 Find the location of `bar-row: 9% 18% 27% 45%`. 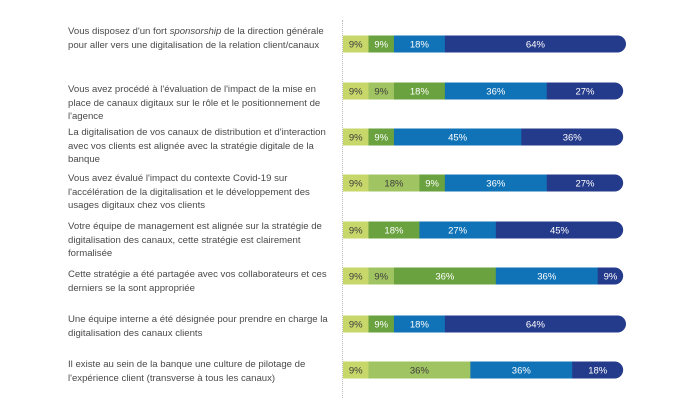

bar-row: 9% 18% 27% 45% is located at coordinates (483, 230).